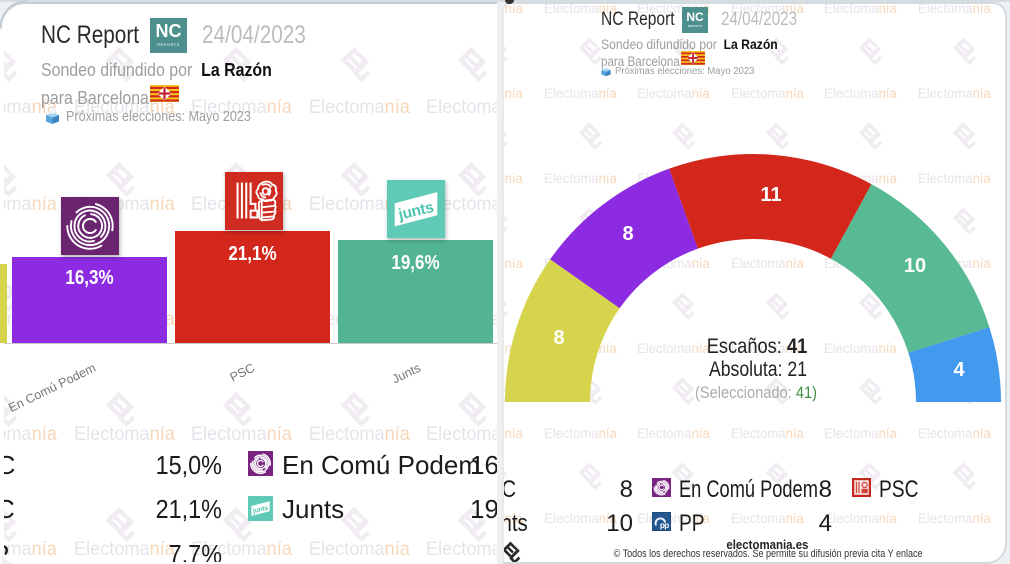 The width and height of the screenshot is (1010, 564). What do you see at coordinates (770, 195) in the screenshot?
I see `svg-text: 11` at bounding box center [770, 195].